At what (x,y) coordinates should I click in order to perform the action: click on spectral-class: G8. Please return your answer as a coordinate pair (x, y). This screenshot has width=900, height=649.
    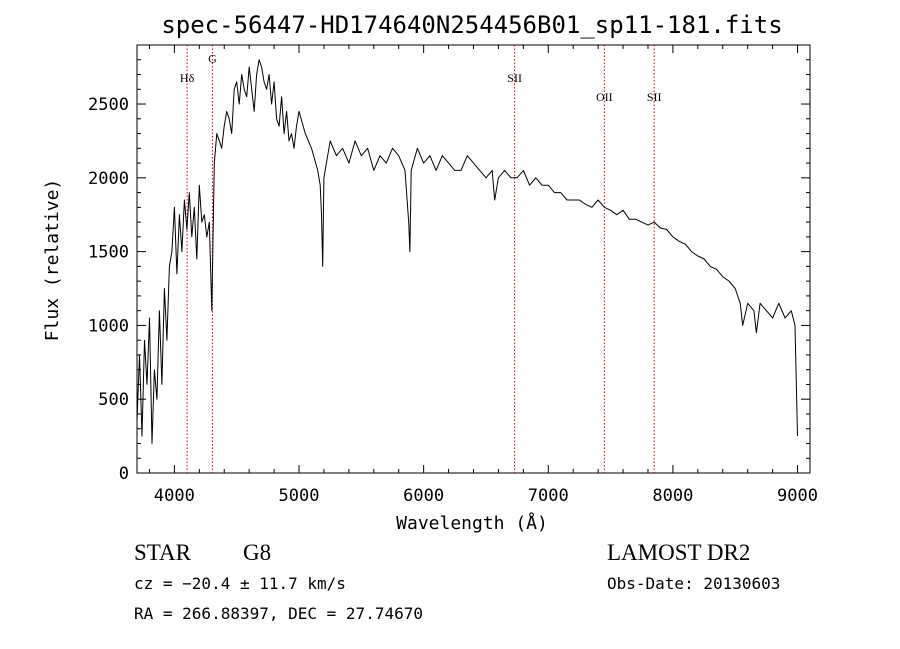
    Looking at the image, I should click on (257, 552).